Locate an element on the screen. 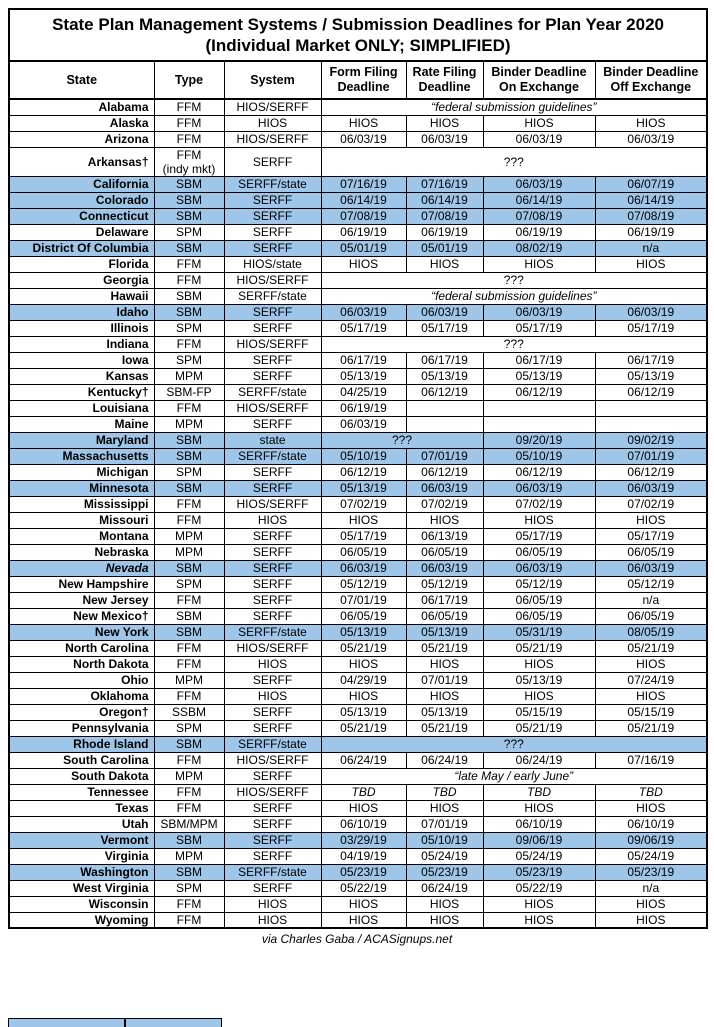 Image resolution: width=714 pixels, height=1027 pixels. state-cell: New York is located at coordinates (81, 632).